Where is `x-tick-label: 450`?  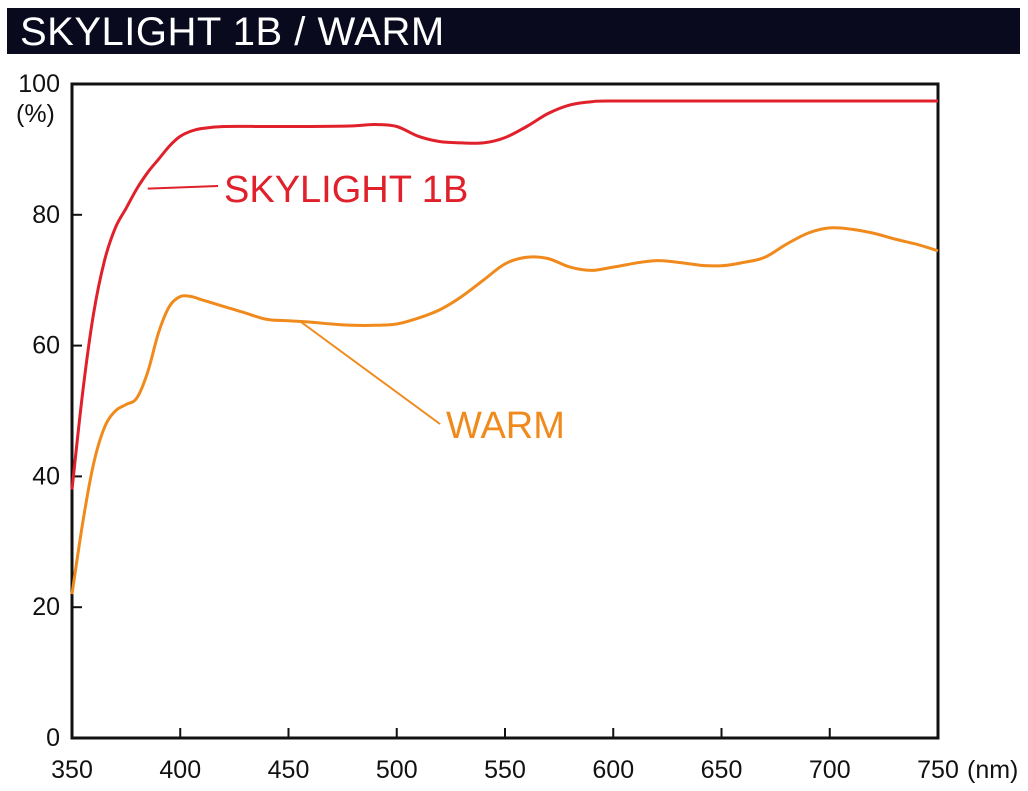 x-tick-label: 450 is located at coordinates (289, 770).